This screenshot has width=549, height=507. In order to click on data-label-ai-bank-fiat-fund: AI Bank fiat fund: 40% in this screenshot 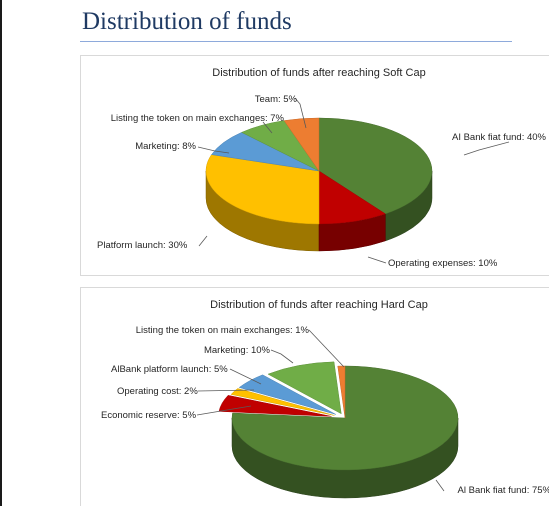, I will do `click(499, 137)`.